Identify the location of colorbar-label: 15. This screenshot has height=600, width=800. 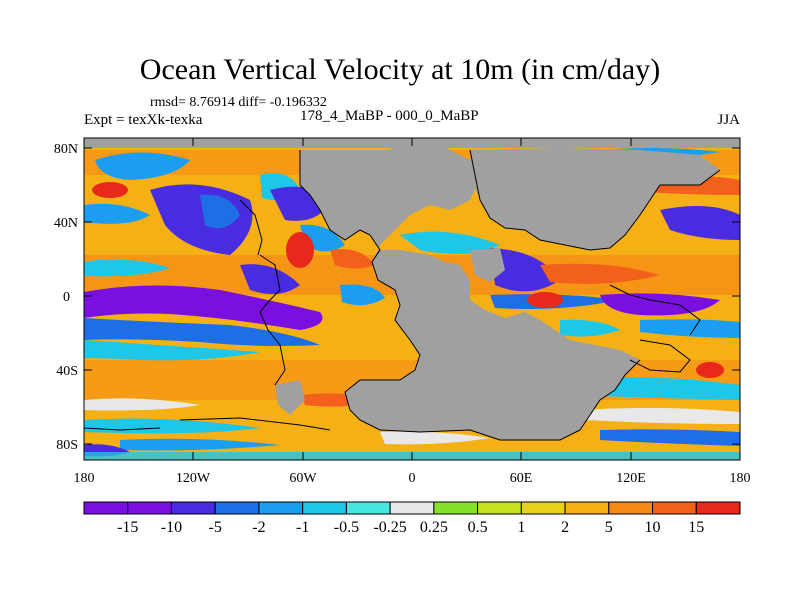
(696, 527).